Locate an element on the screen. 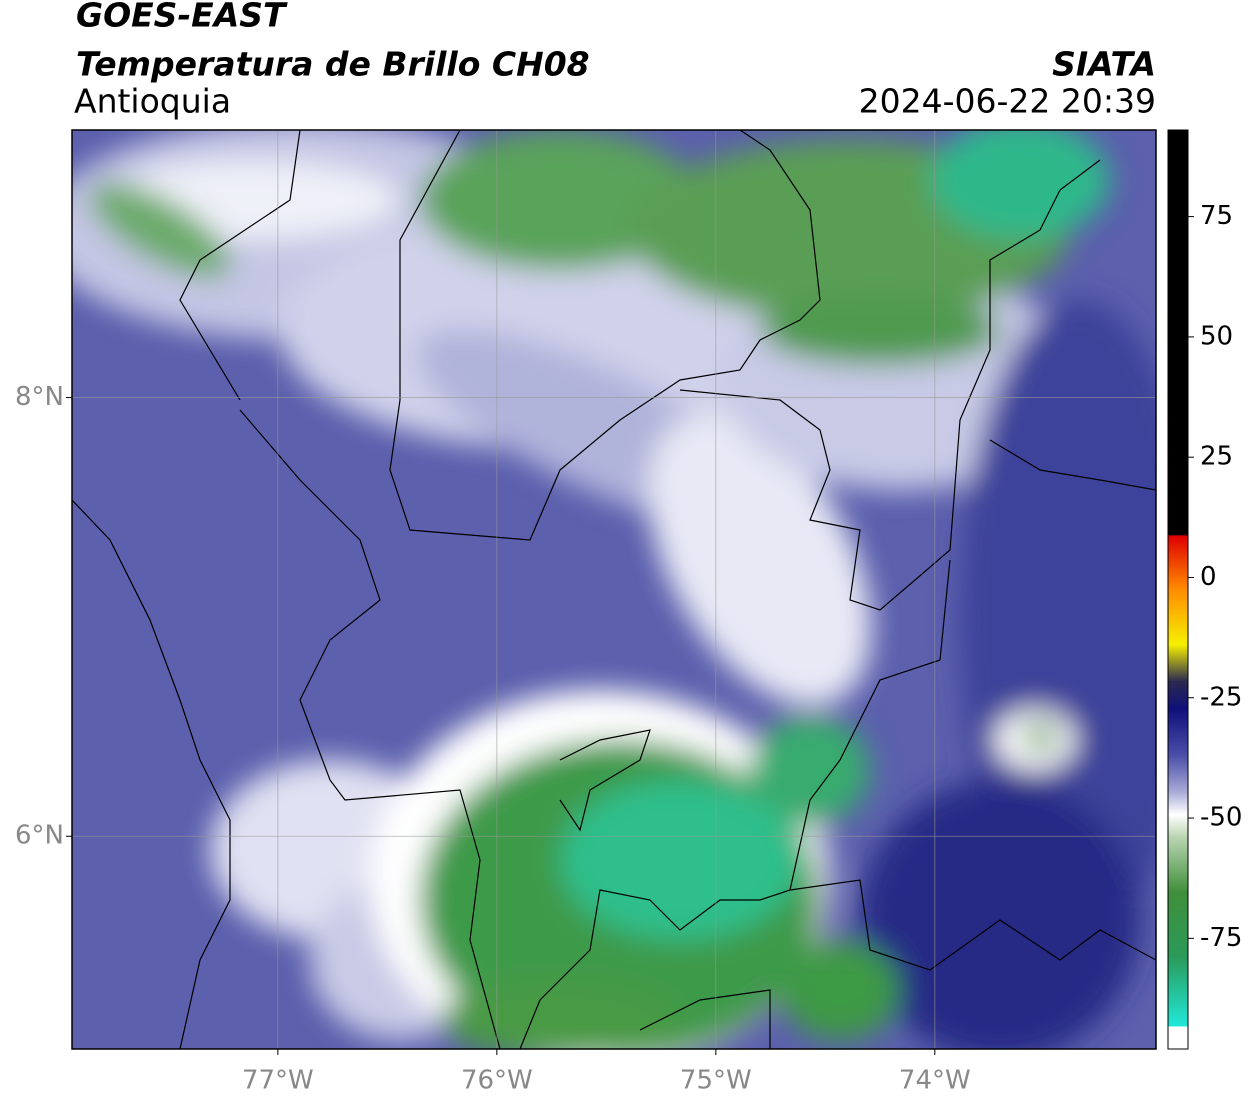 This screenshot has height=1103, width=1252. x-tick-label: 76°W is located at coordinates (497, 1081).